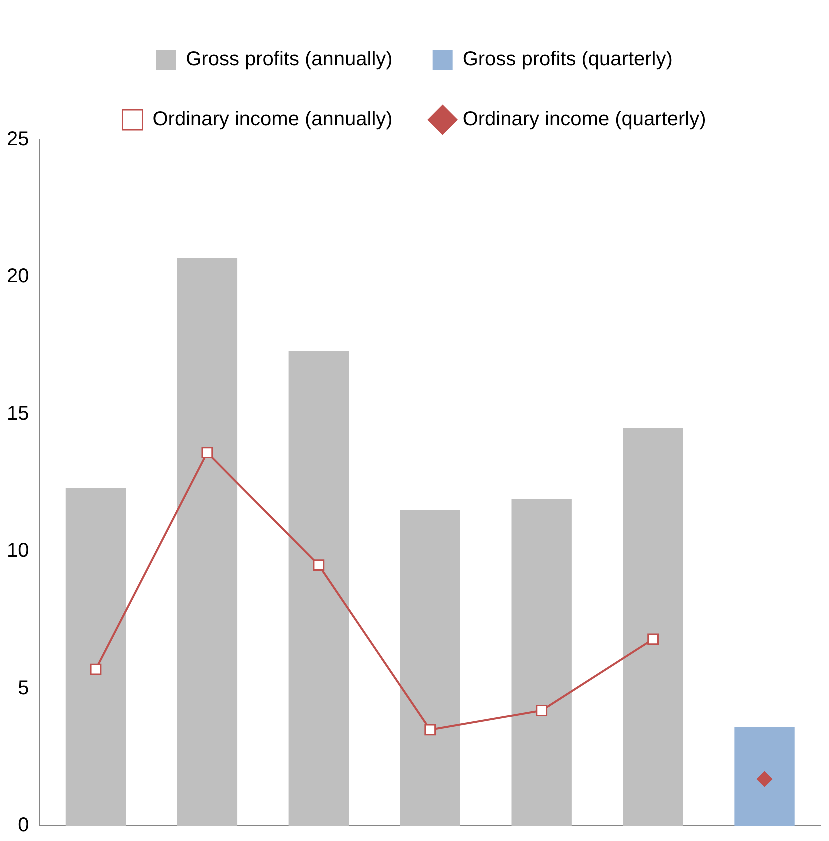 The width and height of the screenshot is (829, 841). What do you see at coordinates (567, 59) in the screenshot?
I see `legend-label: Gross profits (quarterly)` at bounding box center [567, 59].